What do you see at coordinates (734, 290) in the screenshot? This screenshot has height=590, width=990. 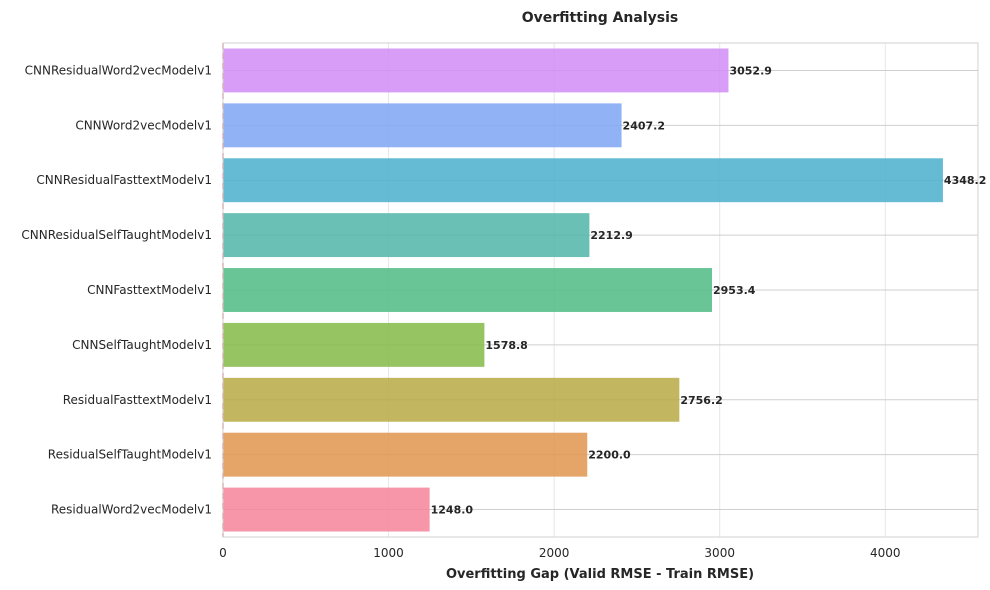 I see `data-label: 2953.4` at bounding box center [734, 290].